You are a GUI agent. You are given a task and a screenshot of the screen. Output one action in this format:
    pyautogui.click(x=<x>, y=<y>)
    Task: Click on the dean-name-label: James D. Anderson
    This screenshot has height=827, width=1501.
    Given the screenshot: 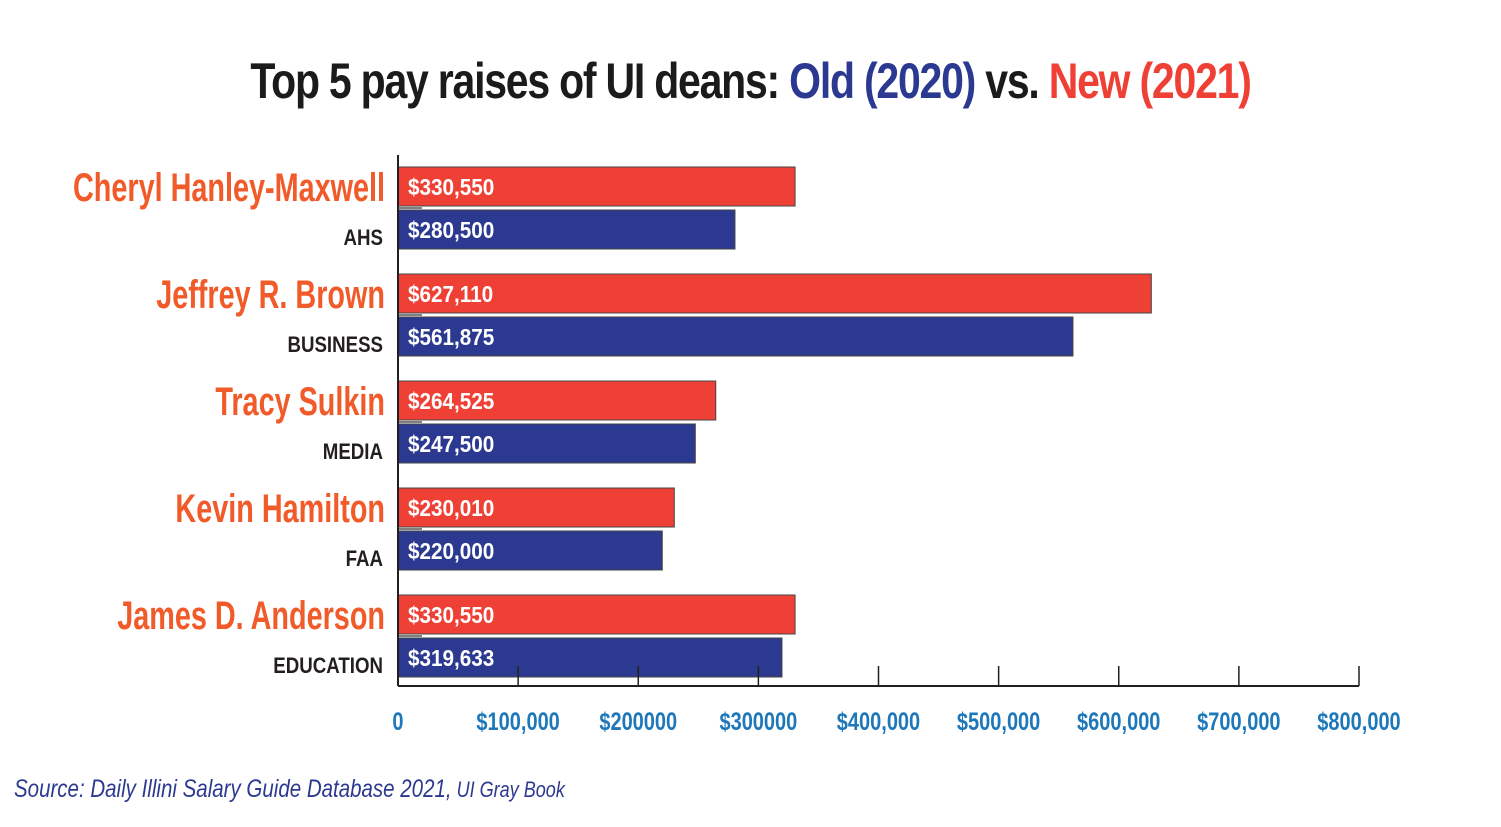 What is the action you would take?
    pyautogui.click(x=251, y=615)
    